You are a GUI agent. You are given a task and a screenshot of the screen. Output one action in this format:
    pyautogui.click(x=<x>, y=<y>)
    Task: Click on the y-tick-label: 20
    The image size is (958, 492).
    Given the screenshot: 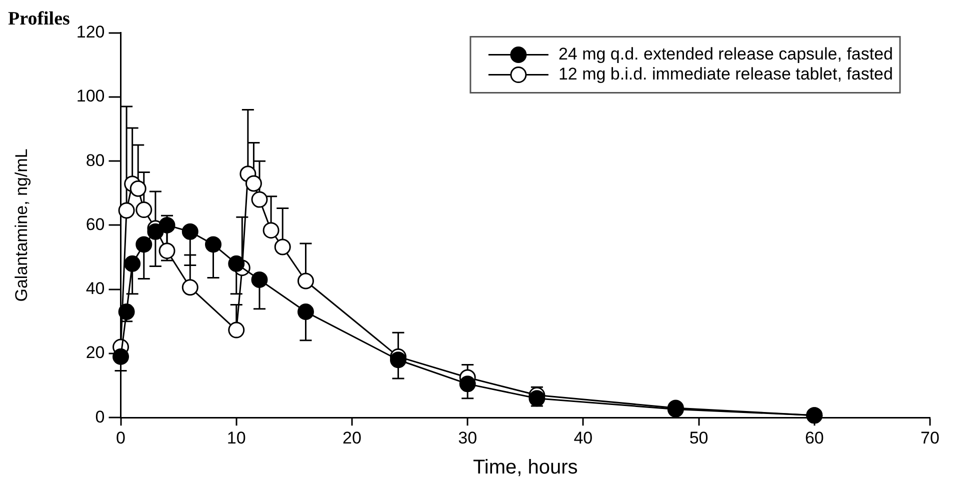 What is the action you would take?
    pyautogui.click(x=95, y=352)
    